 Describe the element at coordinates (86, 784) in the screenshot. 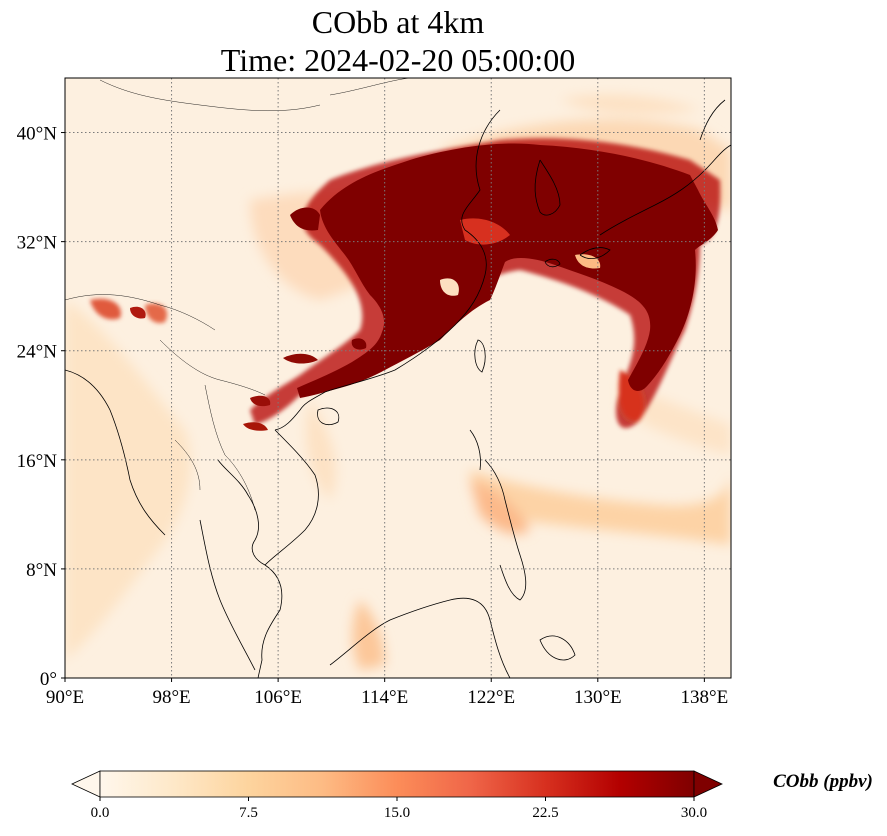

I see `colorbar-extend-min` at that location.